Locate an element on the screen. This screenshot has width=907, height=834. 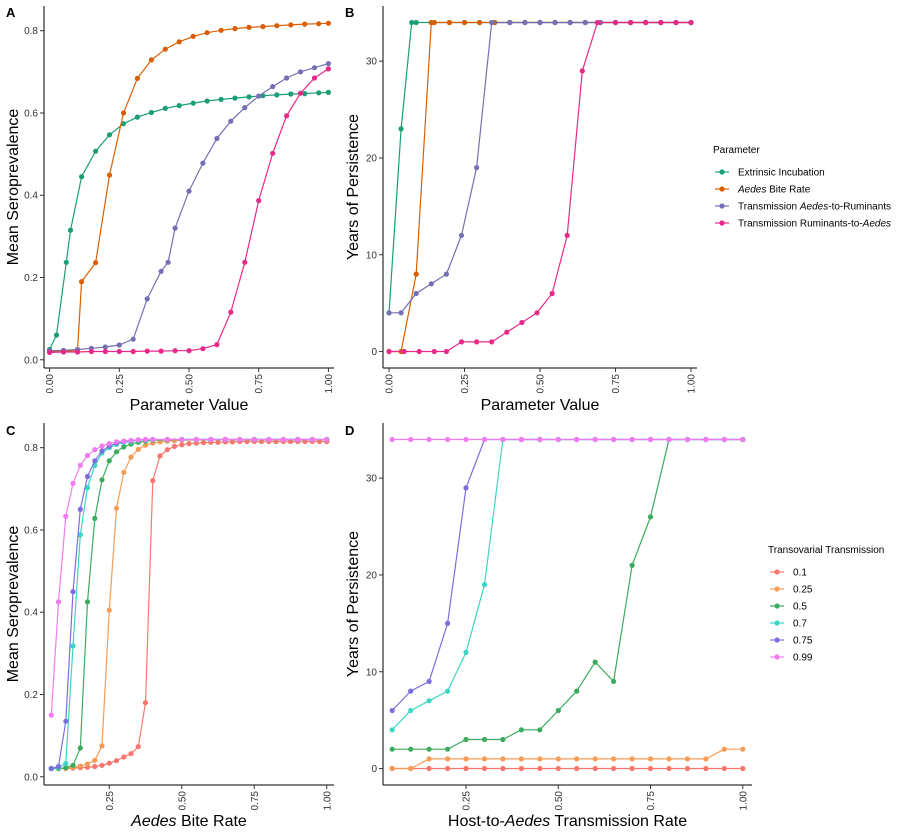
text-part: Bite Rate is located at coordinates (788, 190).